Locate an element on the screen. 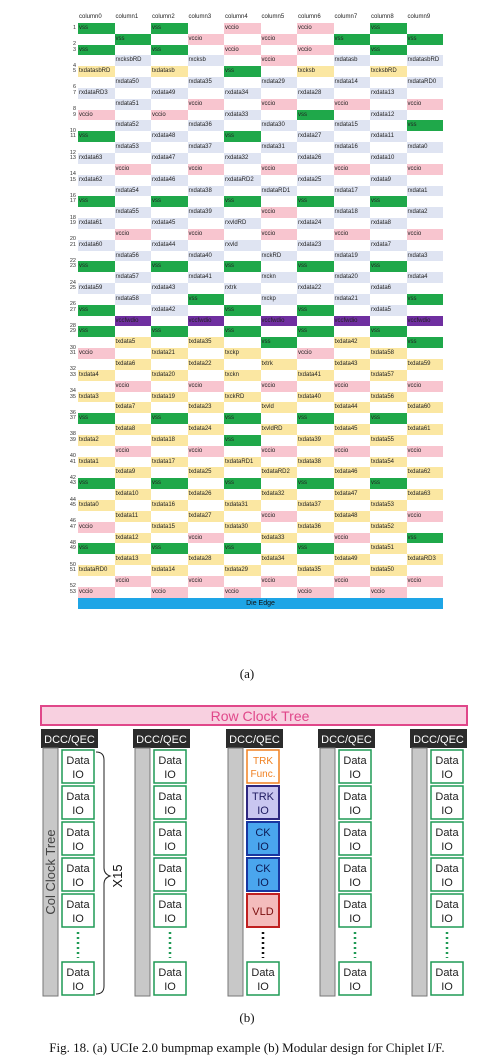  bump-cell: 21 rxdata60 is located at coordinates (92, 245).